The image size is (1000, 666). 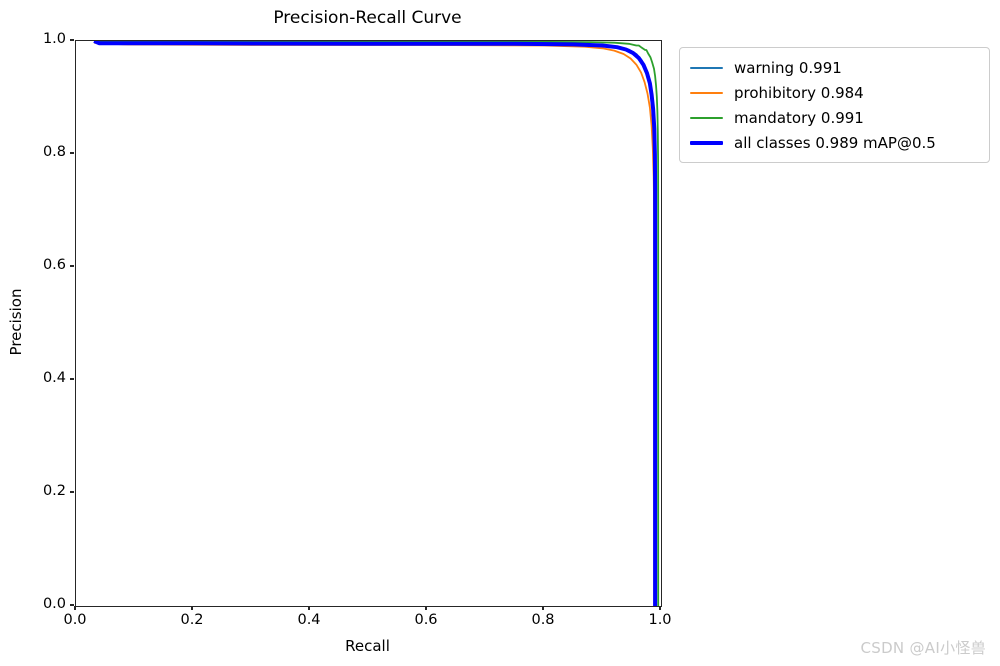 What do you see at coordinates (54, 265) in the screenshot?
I see `y-tick-label: 0.6` at bounding box center [54, 265].